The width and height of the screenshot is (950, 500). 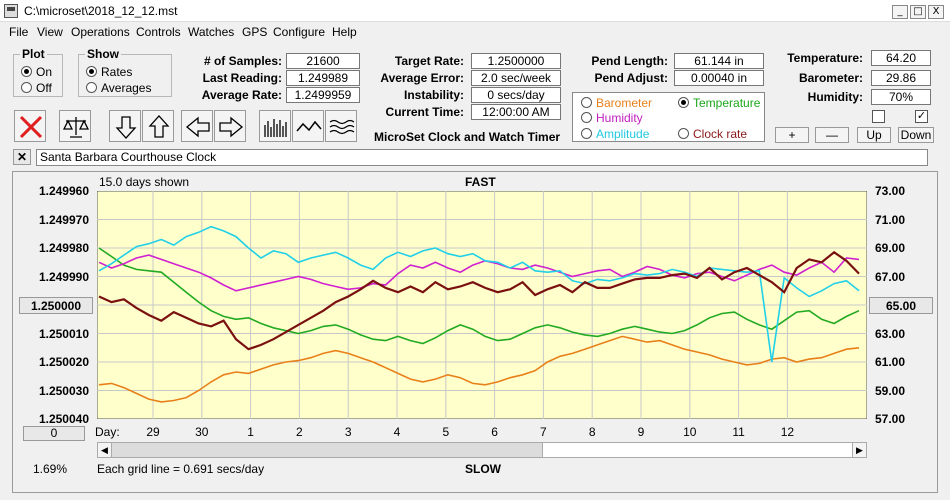 What do you see at coordinates (631, 78) in the screenshot?
I see `pend-adjust-label: Pend Adjust:` at bounding box center [631, 78].